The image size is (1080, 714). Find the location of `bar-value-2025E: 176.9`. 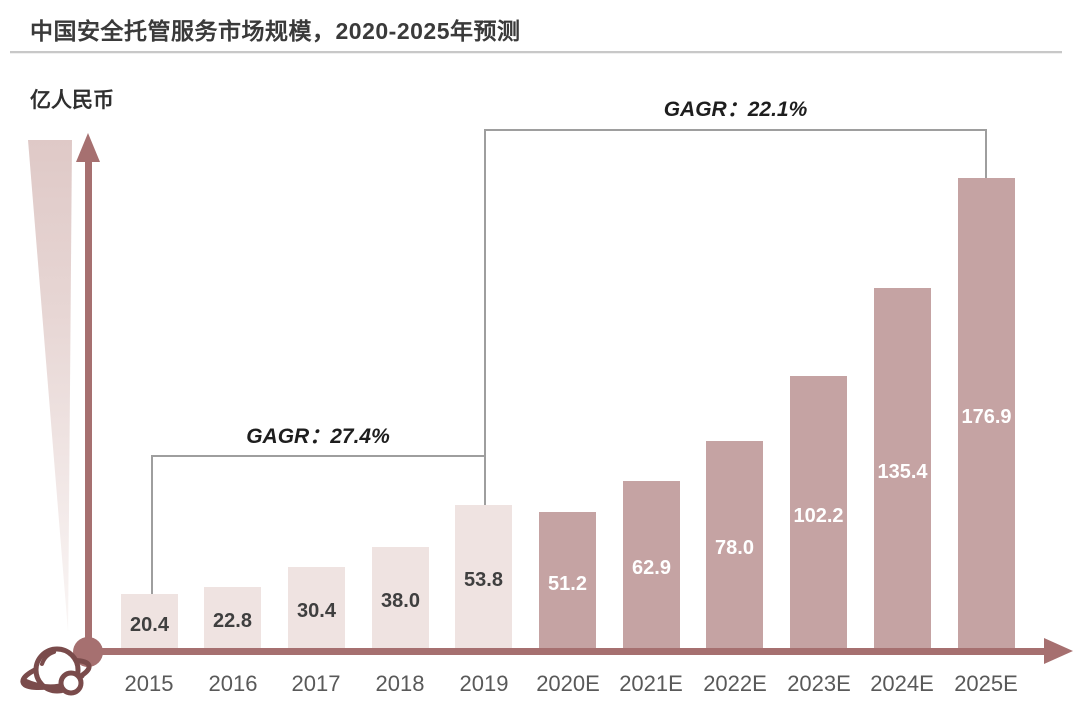

bar-value-2025E: 176.9 is located at coordinates (986, 416).